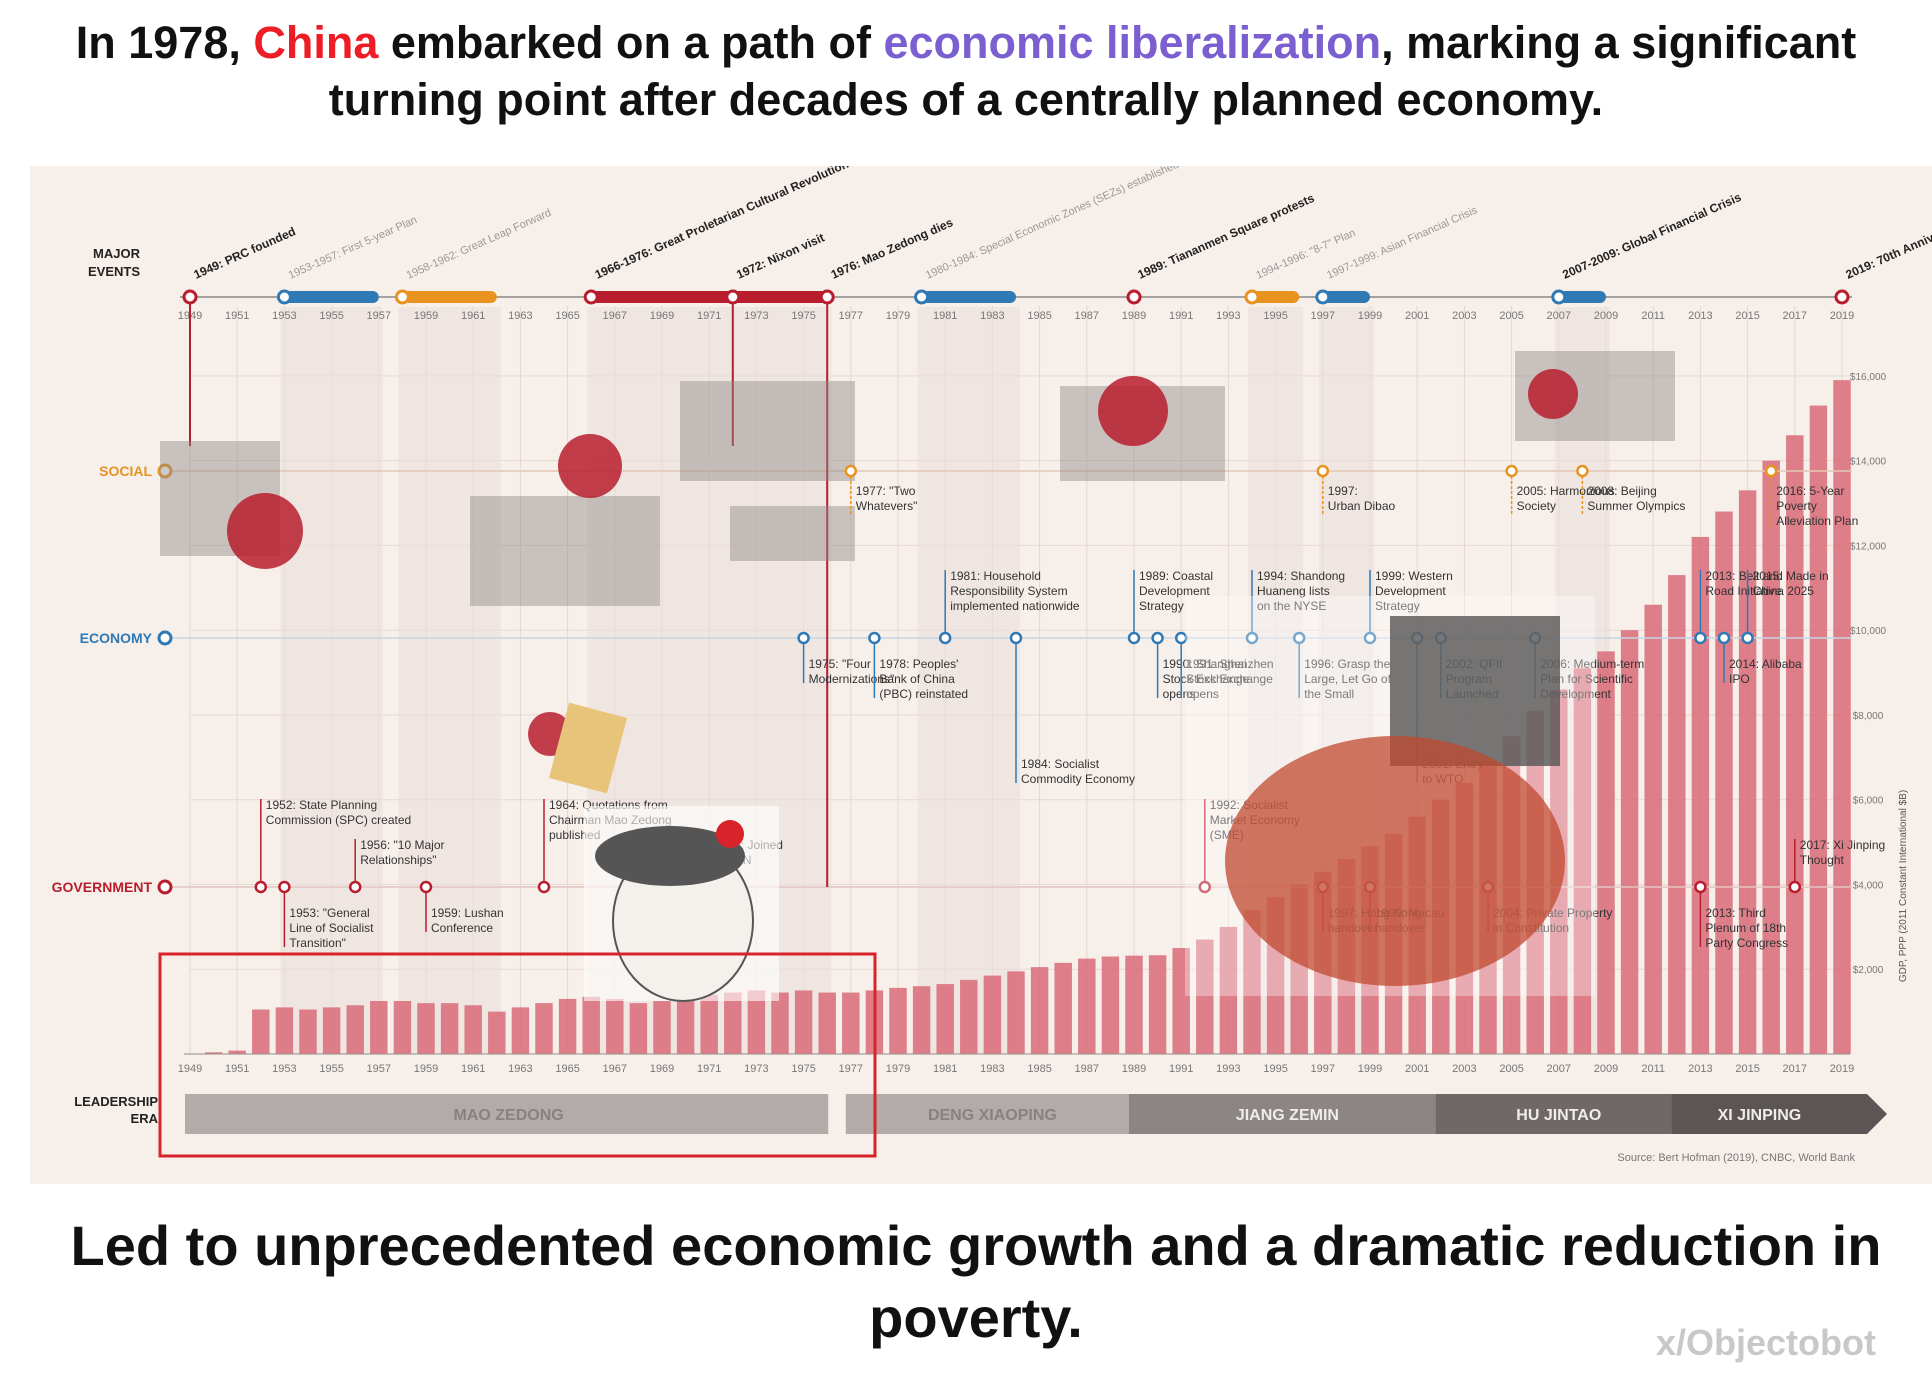 The width and height of the screenshot is (1932, 1400). Describe the element at coordinates (1323, 471) in the screenshot. I see `social-marker-1997` at that location.